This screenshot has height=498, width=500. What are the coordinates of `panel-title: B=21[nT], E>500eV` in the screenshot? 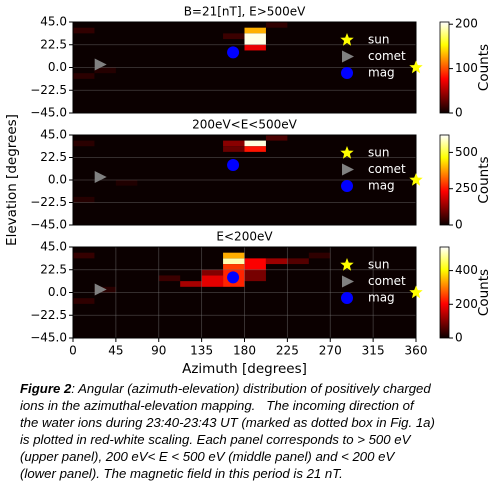 It's located at (245, 12).